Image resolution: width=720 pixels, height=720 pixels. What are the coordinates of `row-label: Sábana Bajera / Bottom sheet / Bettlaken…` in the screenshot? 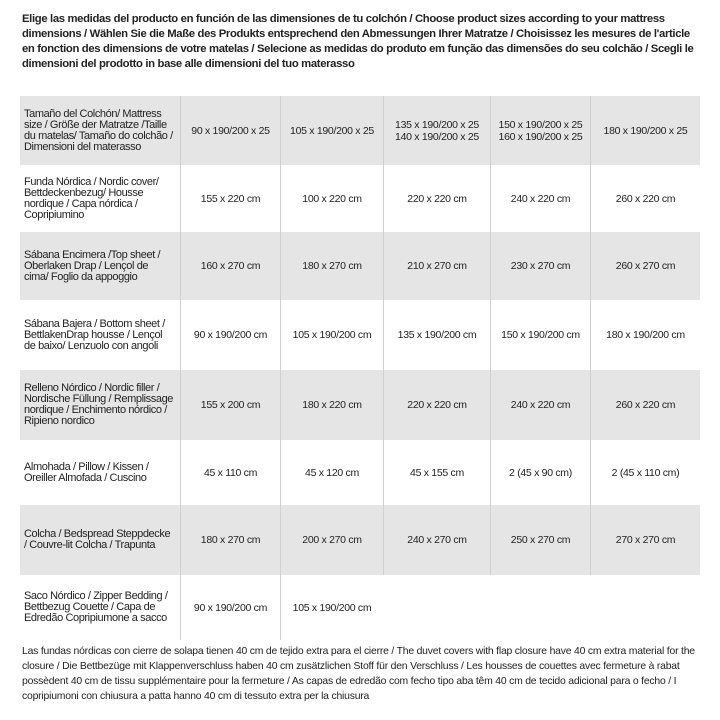 It's located at (94, 334).